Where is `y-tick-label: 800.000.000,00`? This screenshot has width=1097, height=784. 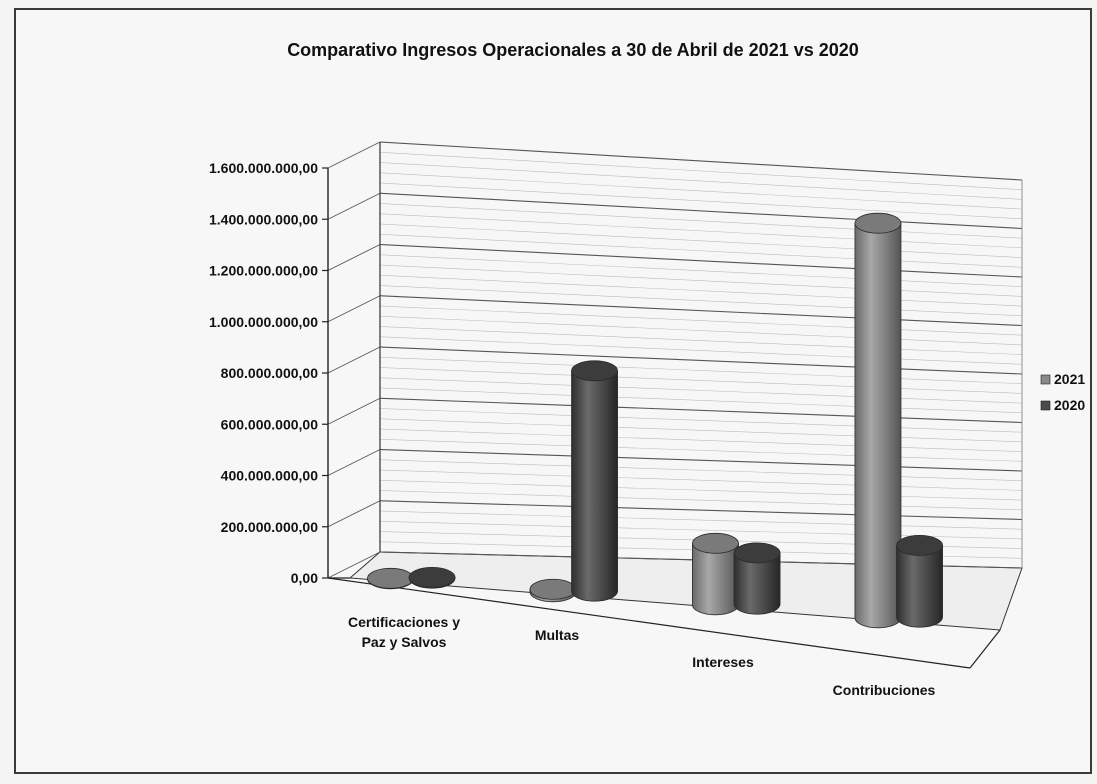
y-tick-label: 800.000.000,00 is located at coordinates (270, 373).